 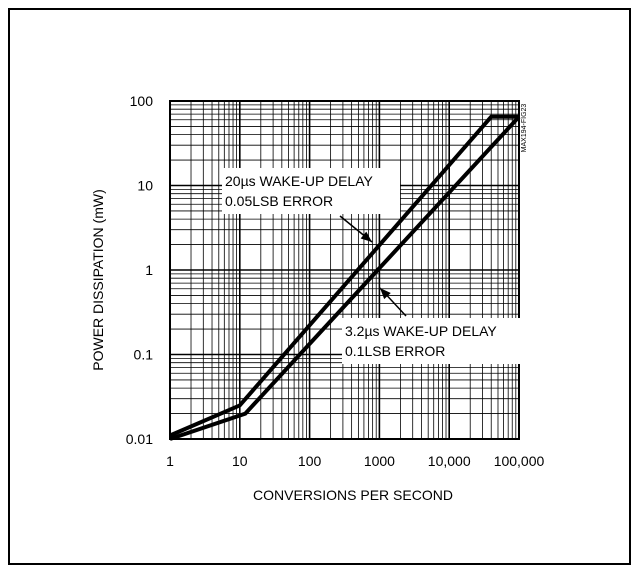 What do you see at coordinates (353, 495) in the screenshot?
I see `x-axis-label: CONVERSIONS PER SECOND` at bounding box center [353, 495].